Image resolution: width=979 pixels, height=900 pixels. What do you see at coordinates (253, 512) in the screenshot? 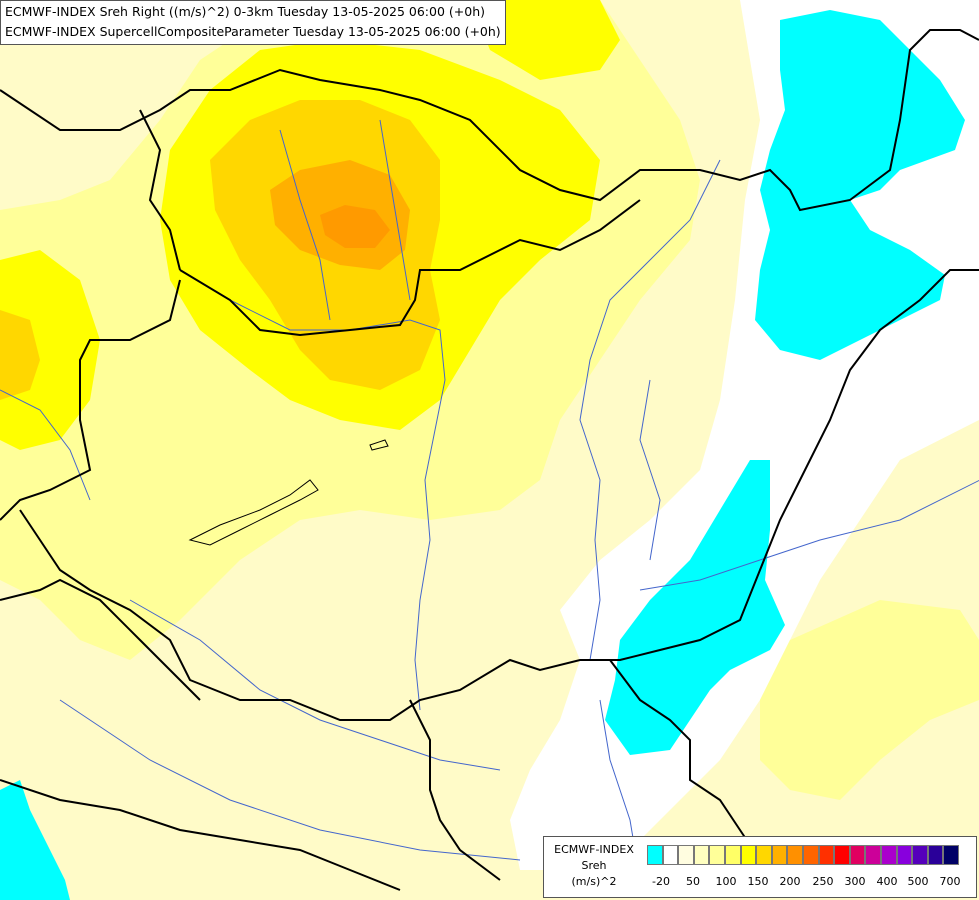
I see `lake-balaton` at bounding box center [253, 512].